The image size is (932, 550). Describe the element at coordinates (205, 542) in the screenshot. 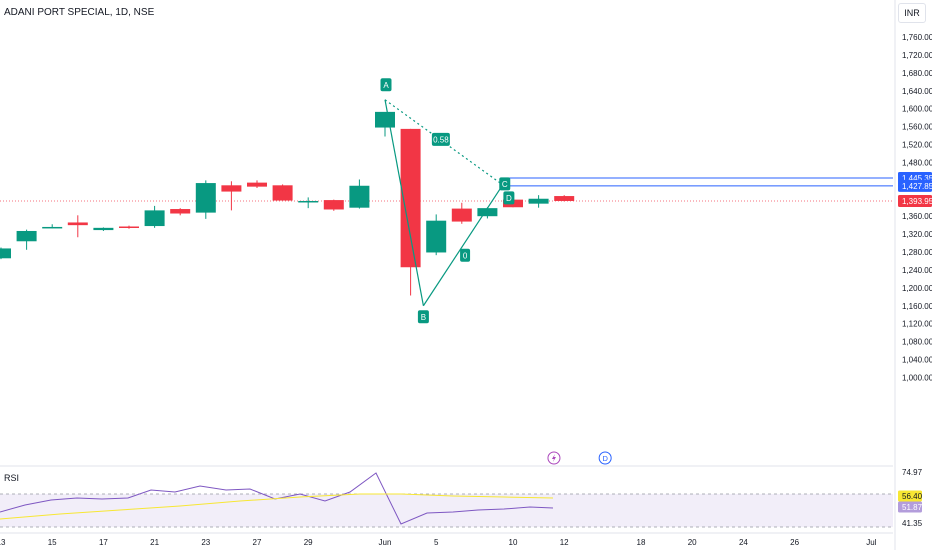

I see `time-tick-label: 23` at that location.